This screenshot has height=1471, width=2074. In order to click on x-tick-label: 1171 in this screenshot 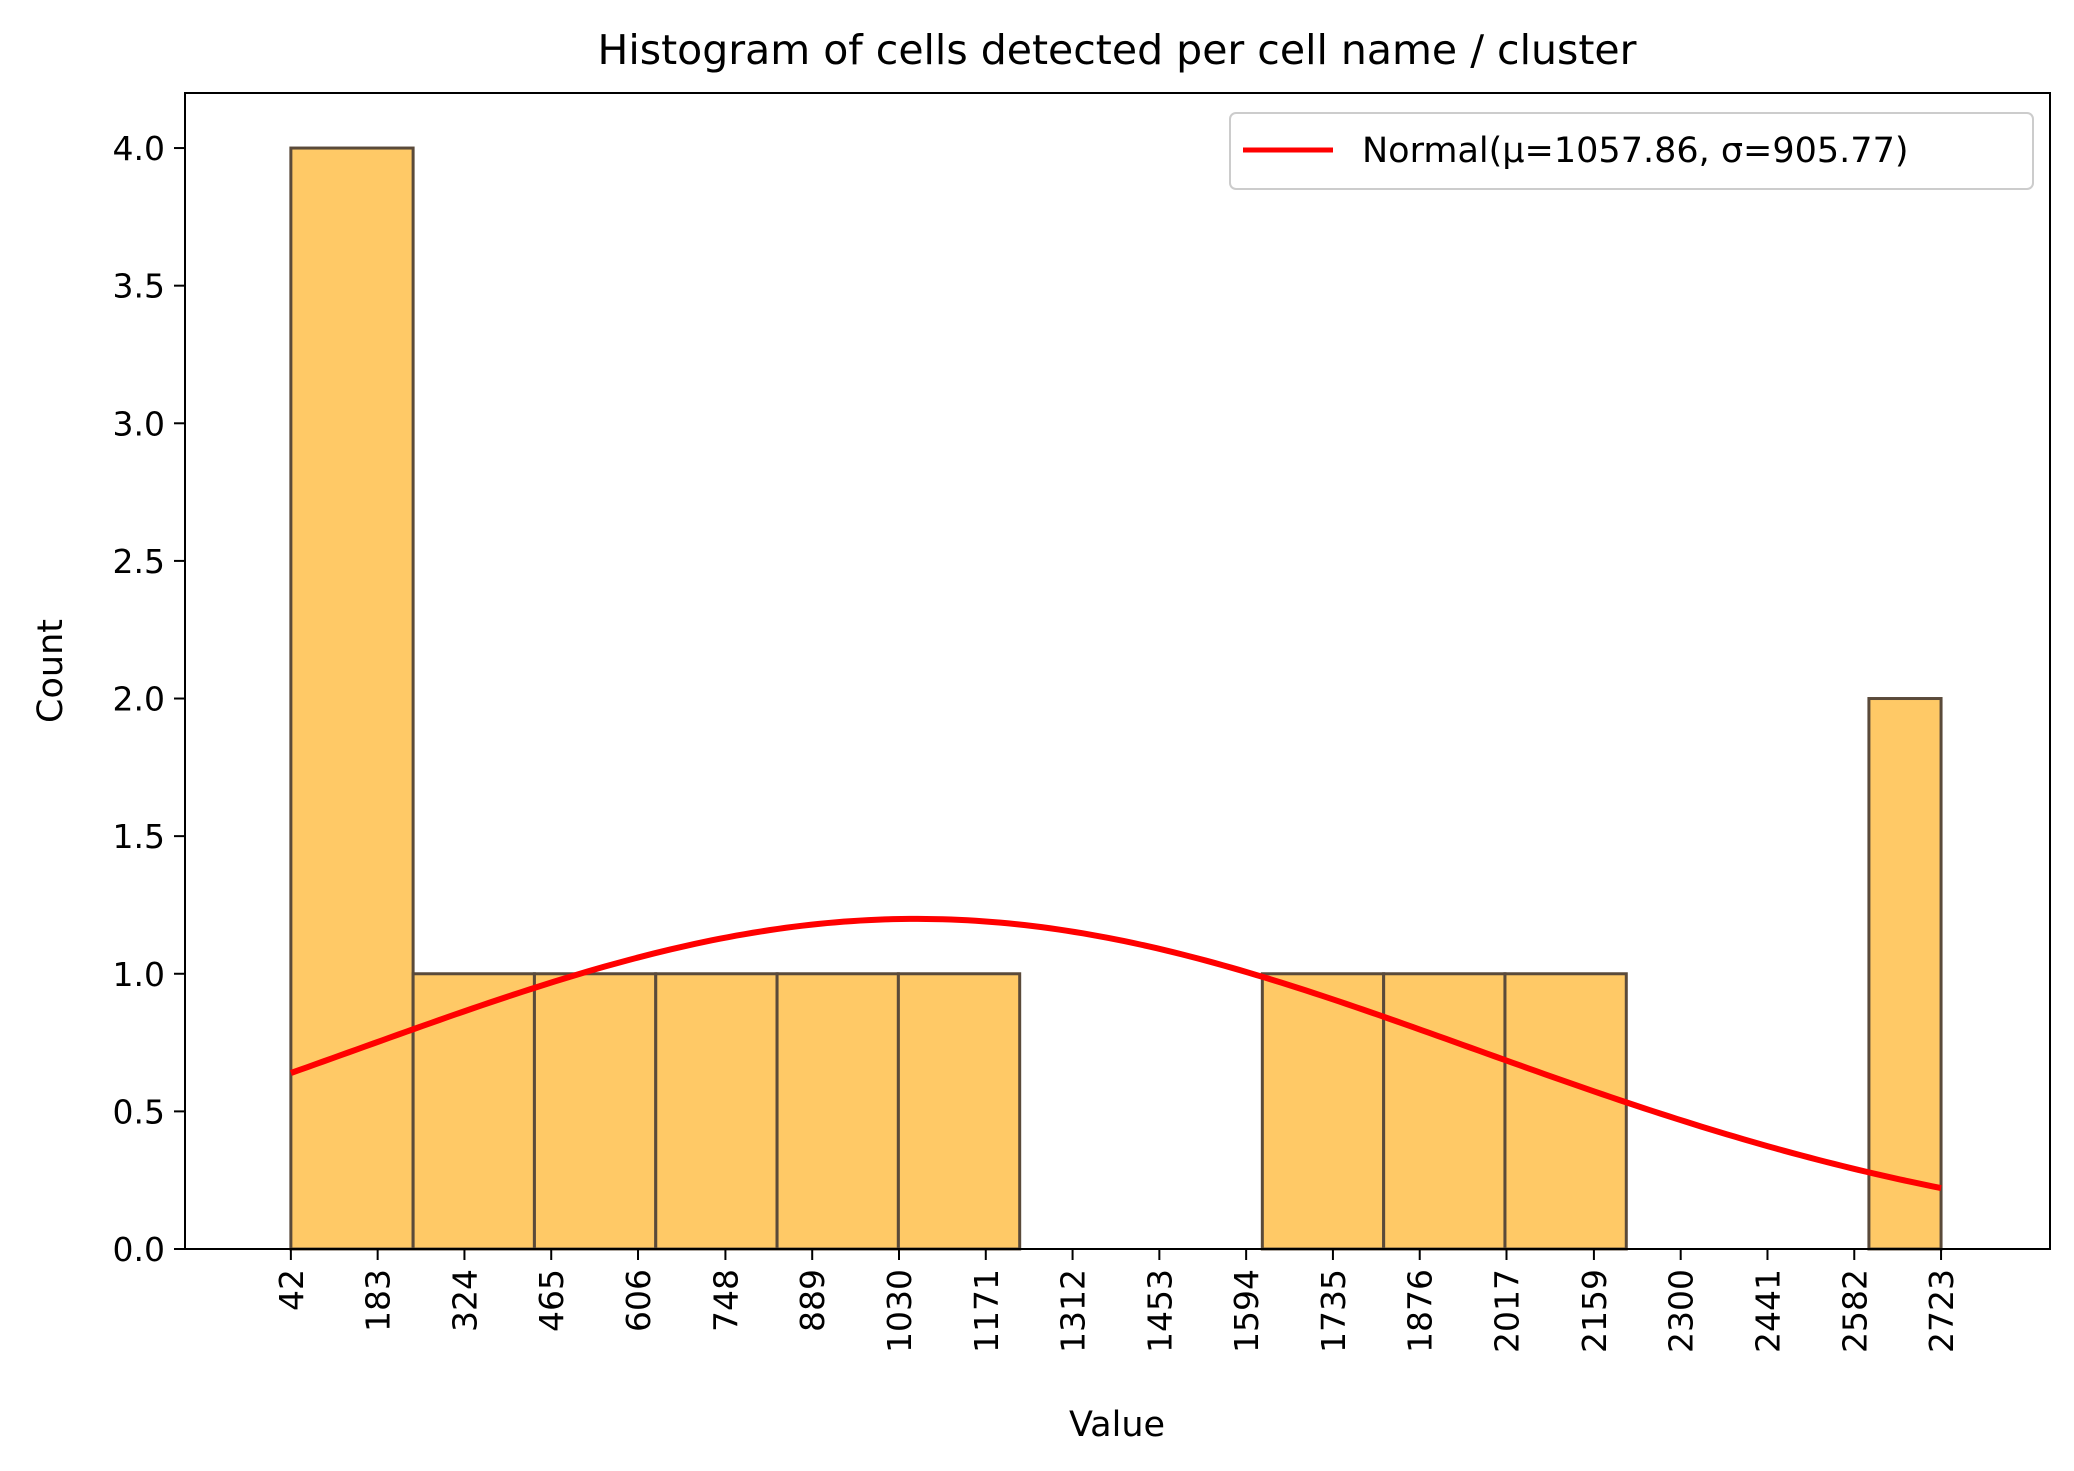, I will do `click(986, 1311)`.